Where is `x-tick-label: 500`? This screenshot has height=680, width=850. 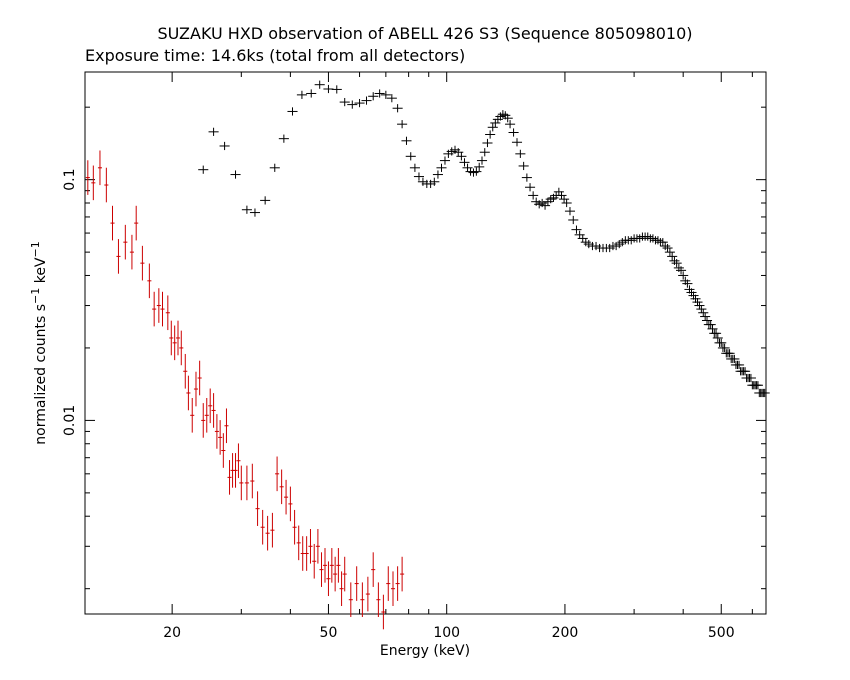 x-tick-label: 500 is located at coordinates (721, 633).